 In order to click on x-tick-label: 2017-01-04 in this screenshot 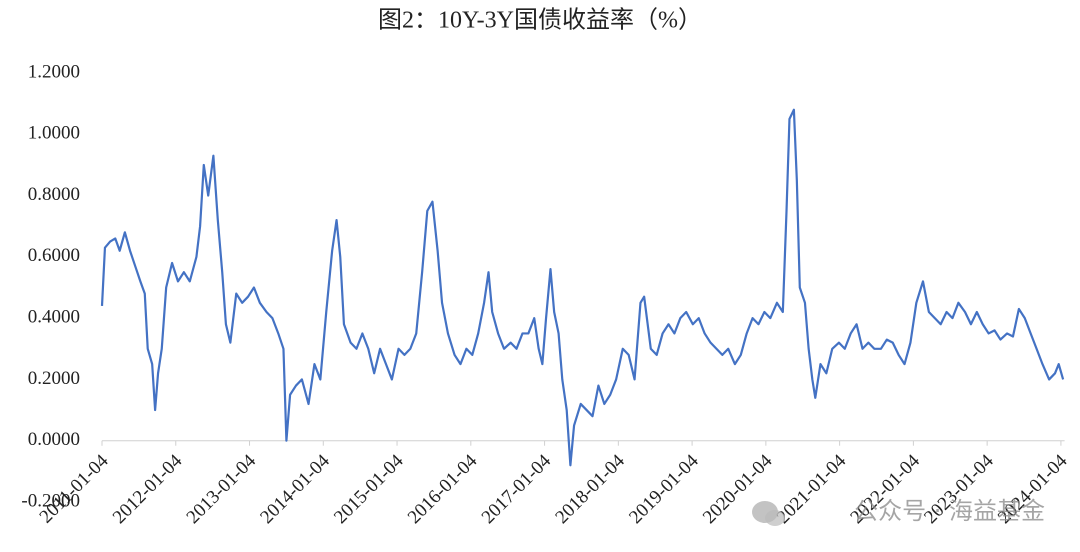, I will do `click(517, 489)`.